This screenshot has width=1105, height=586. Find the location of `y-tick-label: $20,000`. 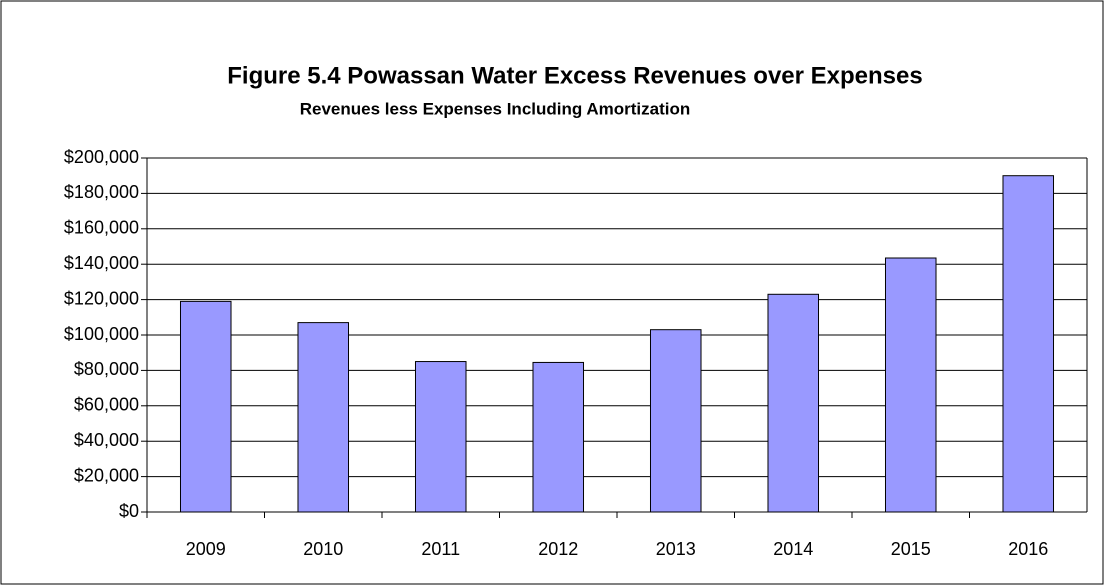

y-tick-label: $20,000 is located at coordinates (106, 475).